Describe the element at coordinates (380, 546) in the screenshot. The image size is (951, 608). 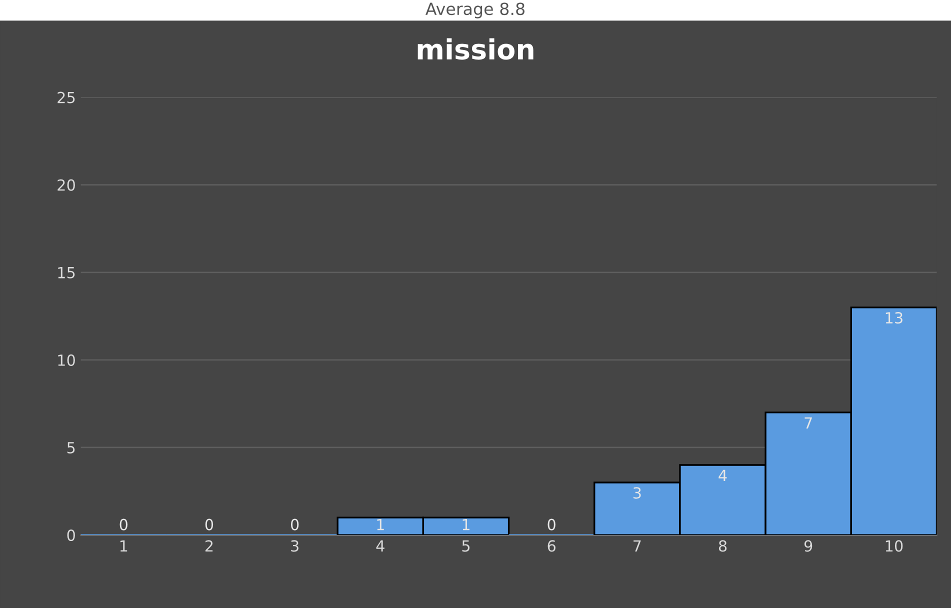
I see `x-tick-label: 4` at that location.